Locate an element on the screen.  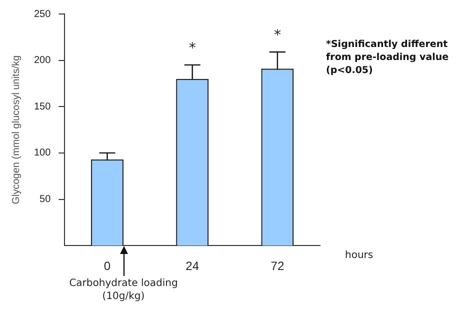
y-tick-label: 100 is located at coordinates (43, 153).